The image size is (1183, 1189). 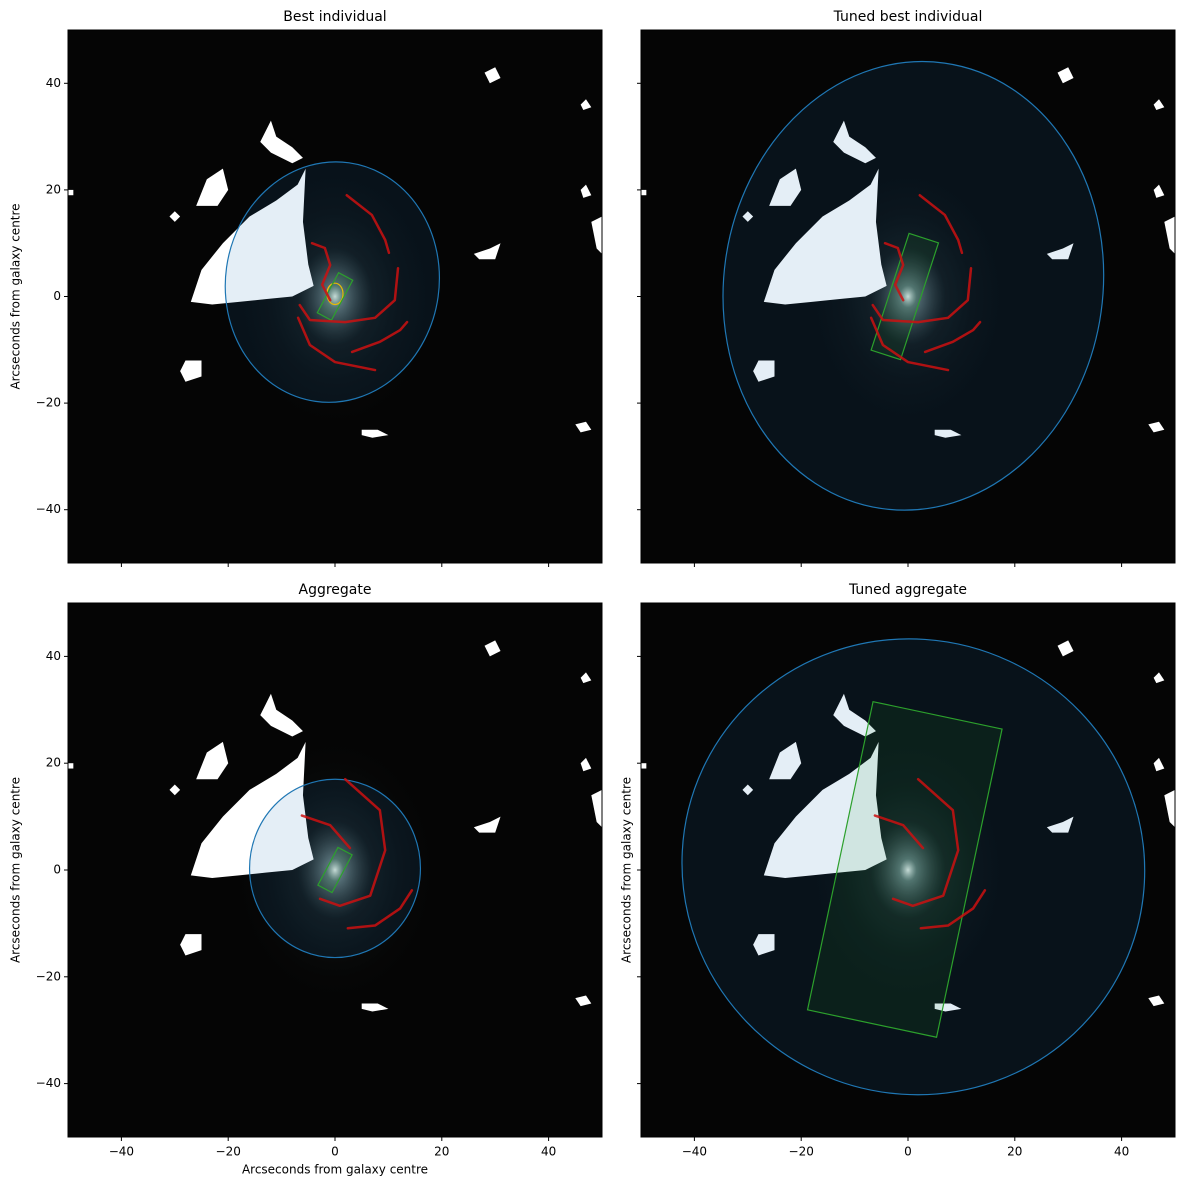 What do you see at coordinates (335, 590) in the screenshot?
I see `panel-title: Aggregate` at bounding box center [335, 590].